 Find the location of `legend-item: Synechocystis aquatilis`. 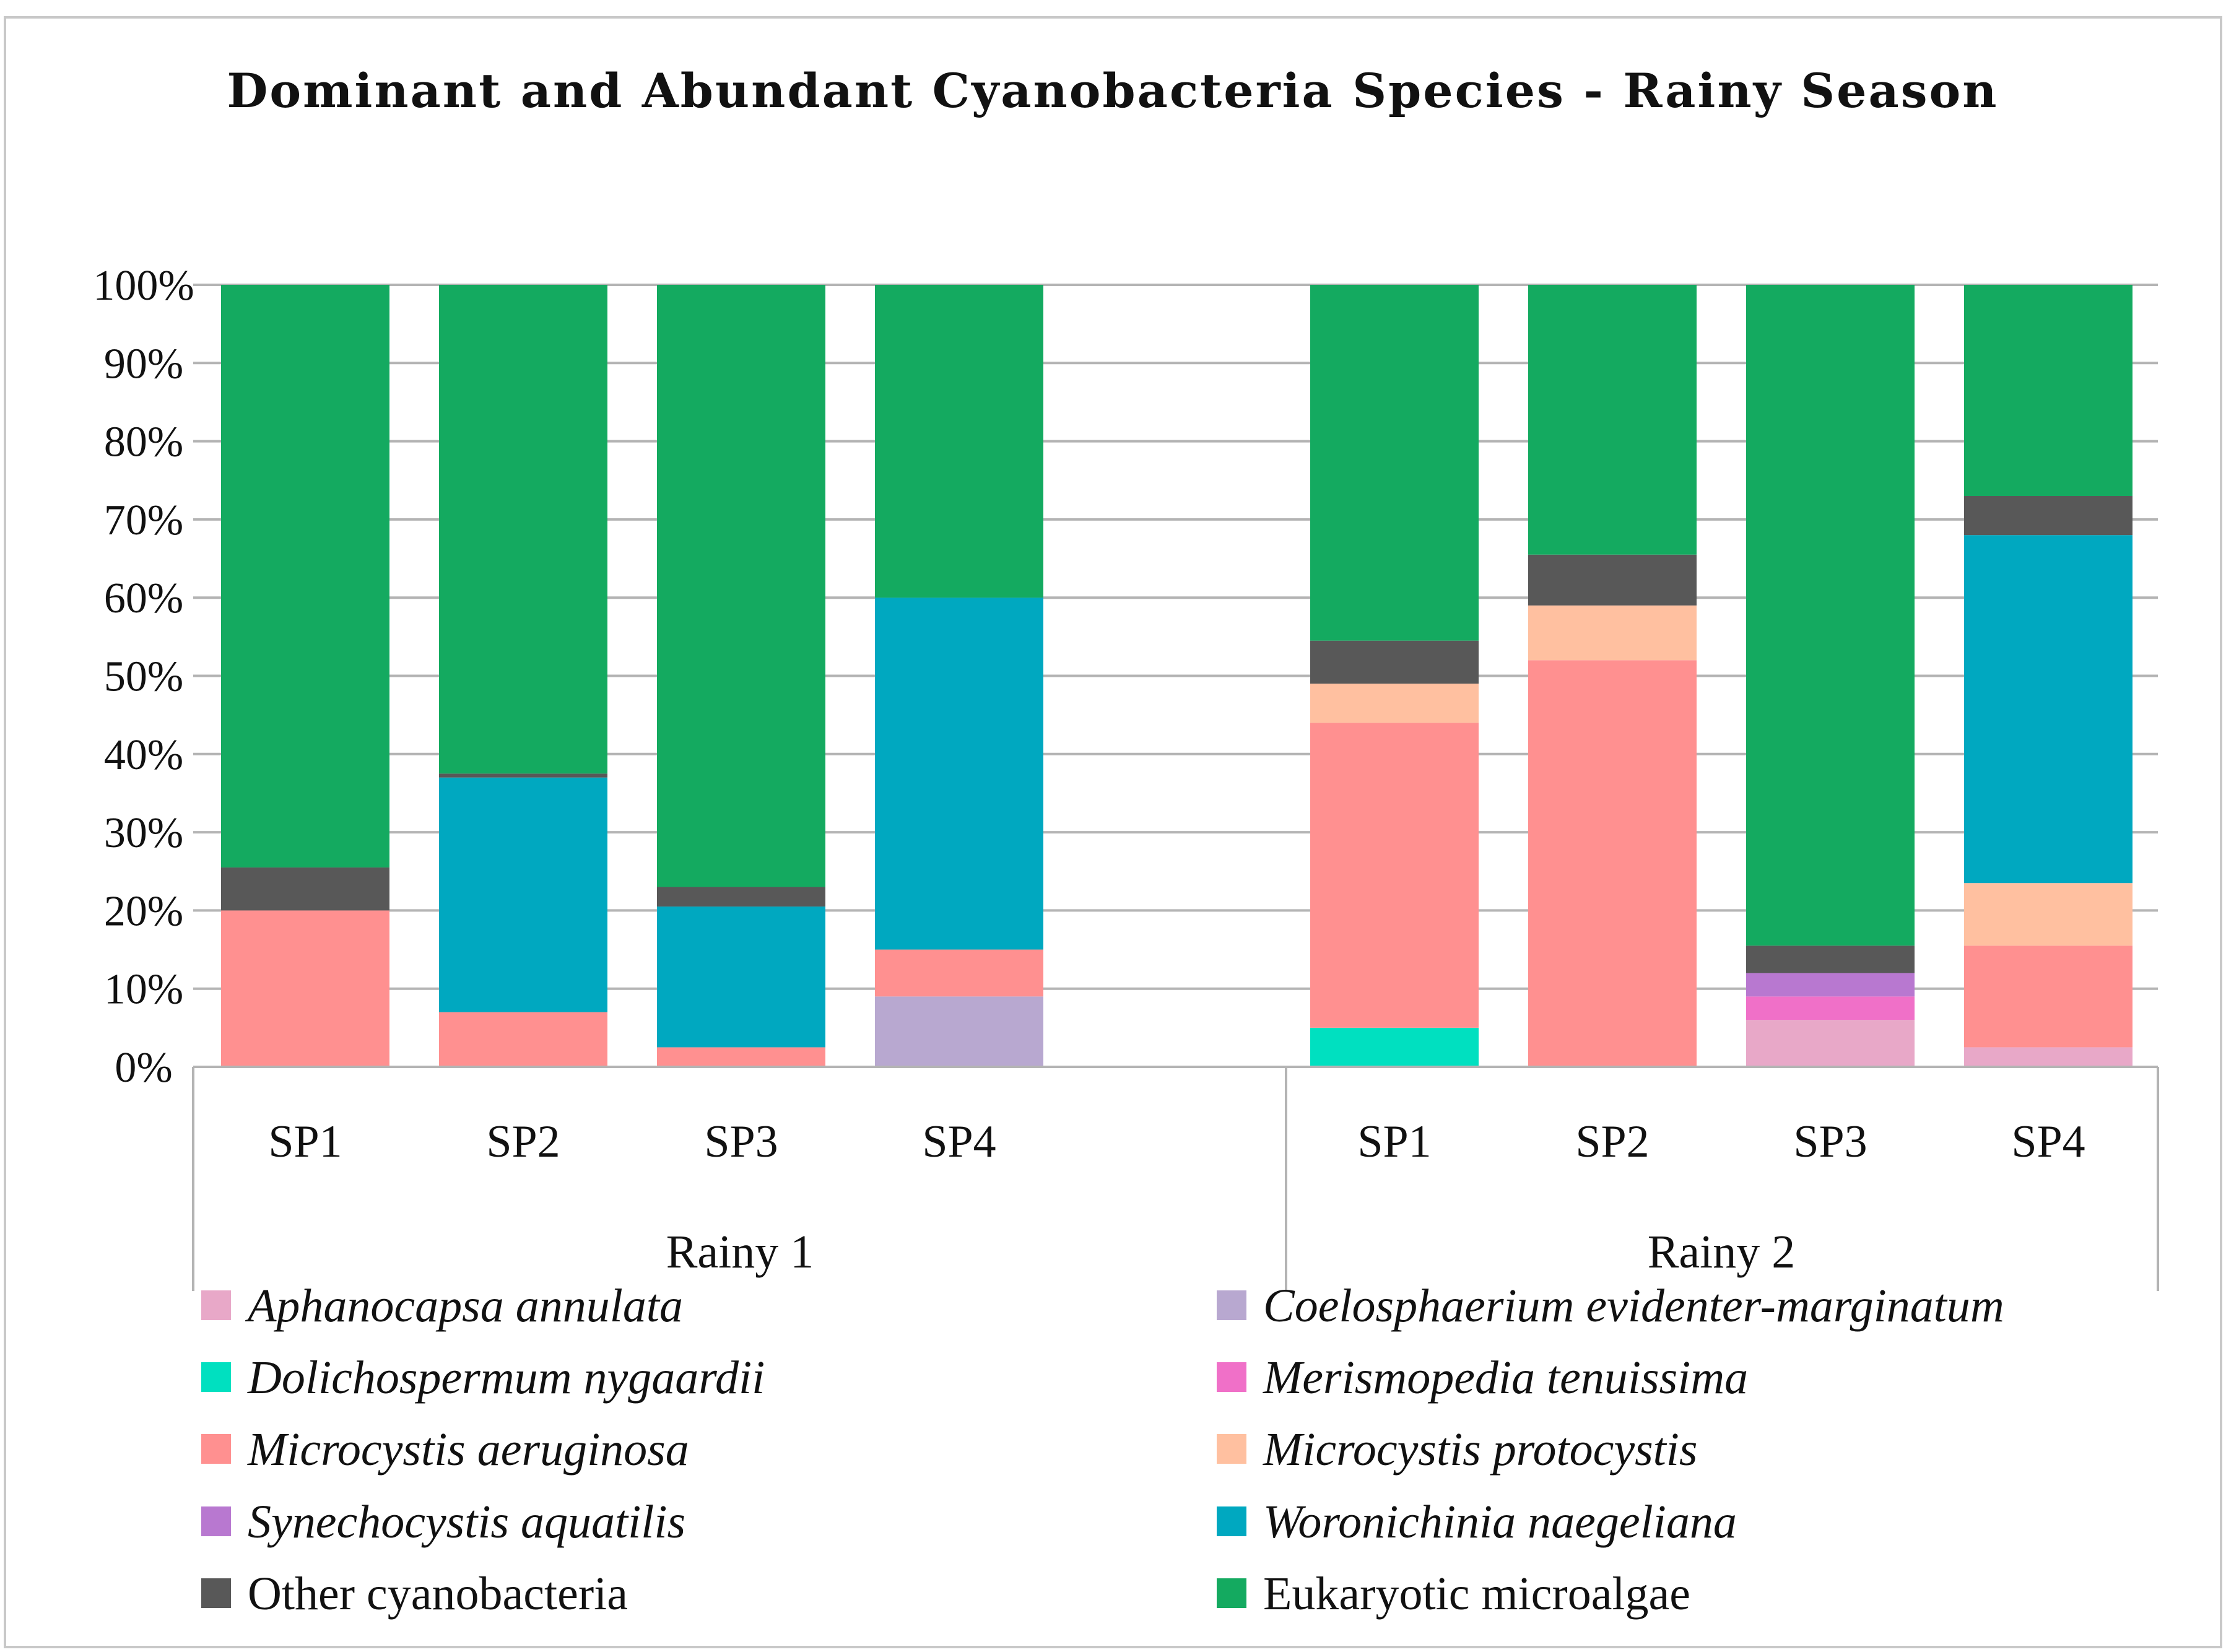

legend-item: Synechocystis aquatilis is located at coordinates (443, 1522).